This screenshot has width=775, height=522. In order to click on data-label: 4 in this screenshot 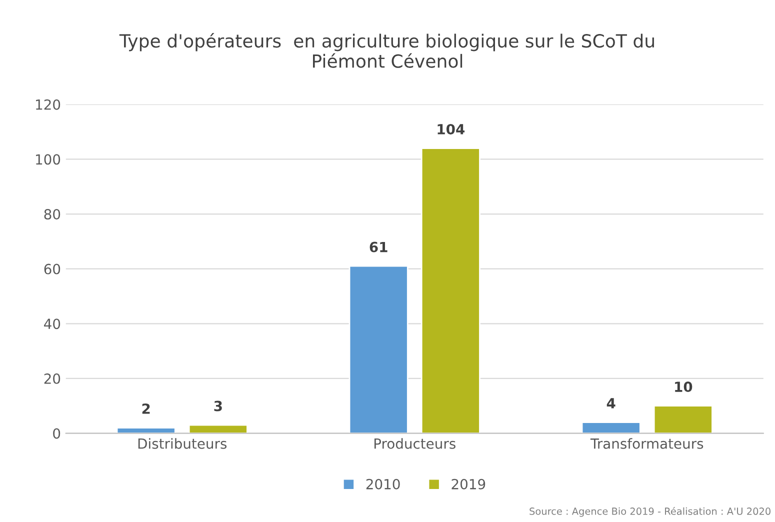, I will do `click(611, 403)`.